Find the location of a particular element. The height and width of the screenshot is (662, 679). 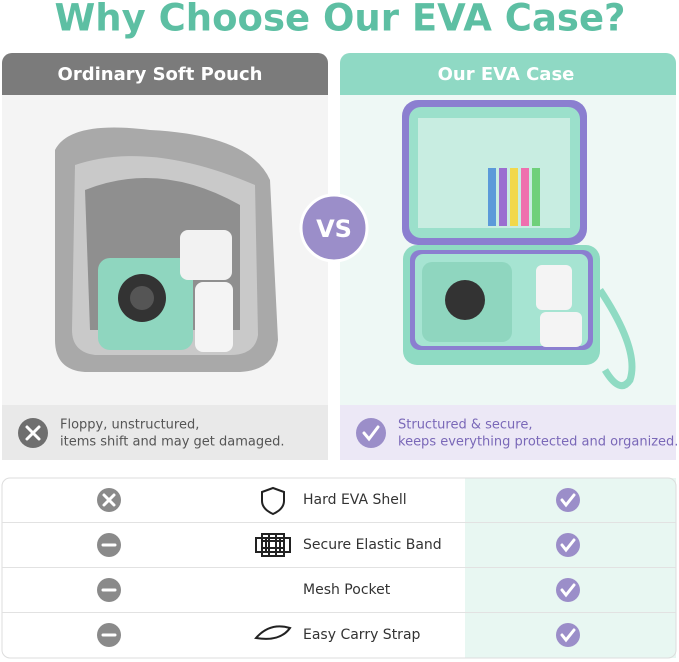

feature-label: Secure Elastic Band is located at coordinates (372, 545).